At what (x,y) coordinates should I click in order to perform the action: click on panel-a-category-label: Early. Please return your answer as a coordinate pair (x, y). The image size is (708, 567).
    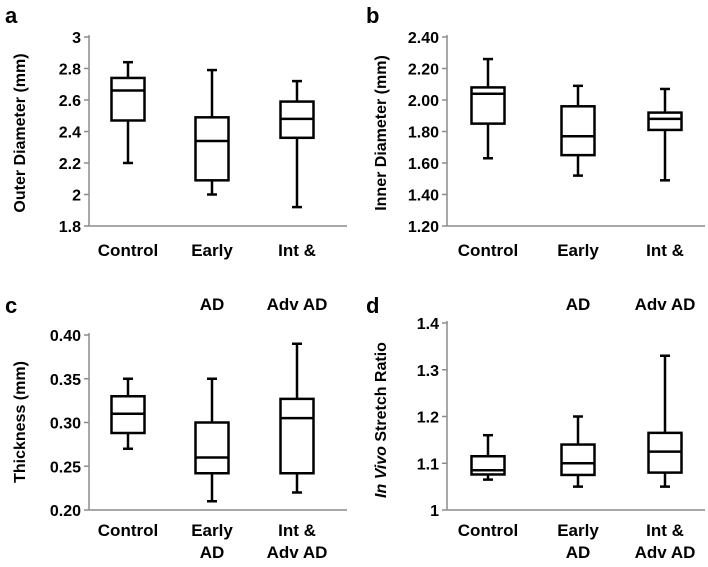
    Looking at the image, I should click on (212, 250).